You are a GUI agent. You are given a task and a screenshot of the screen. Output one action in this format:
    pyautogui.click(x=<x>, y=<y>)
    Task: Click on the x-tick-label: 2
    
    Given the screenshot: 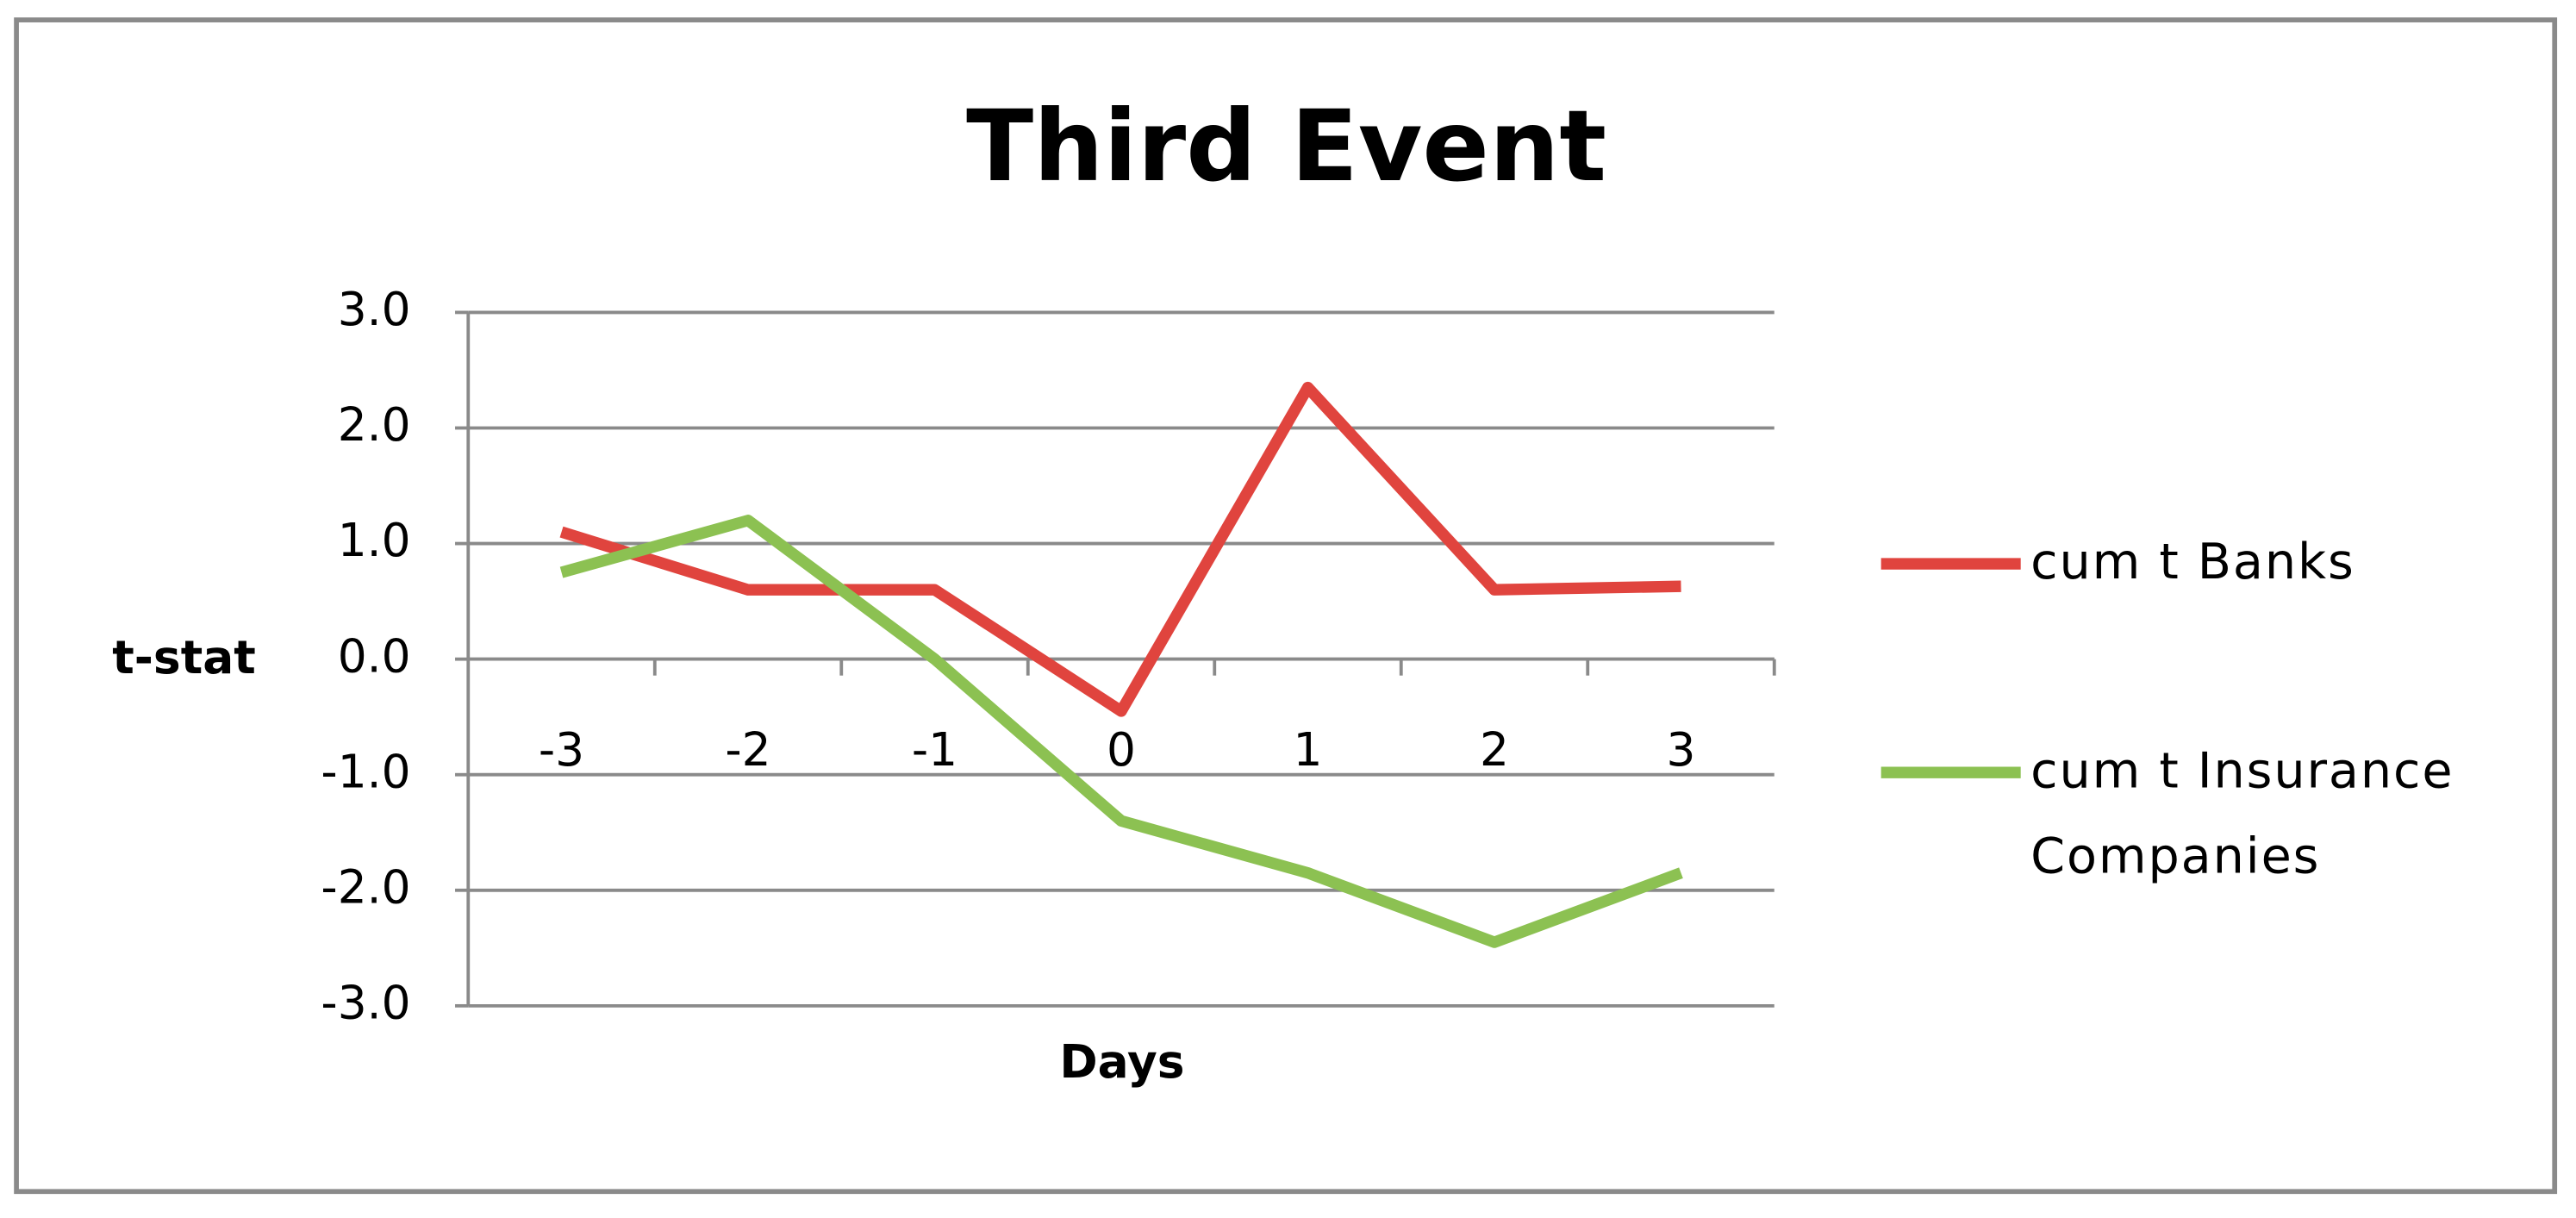 What is the action you would take?
    pyautogui.click(x=1494, y=749)
    